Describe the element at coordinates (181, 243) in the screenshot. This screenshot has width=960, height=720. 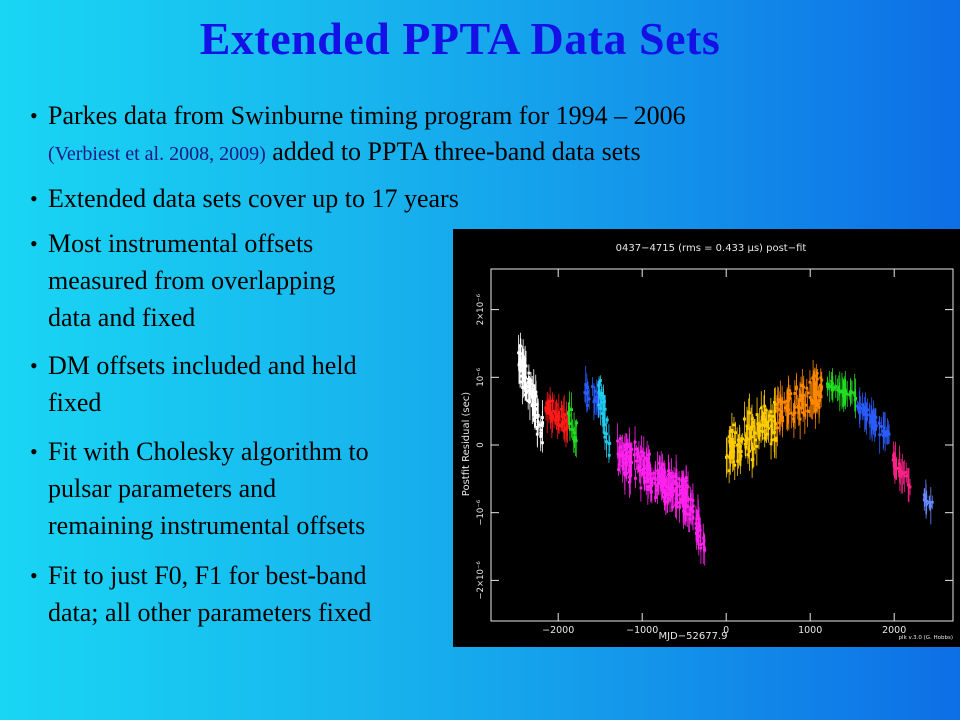
I see `bullet-3-line-1: Most instrumental offsets` at that location.